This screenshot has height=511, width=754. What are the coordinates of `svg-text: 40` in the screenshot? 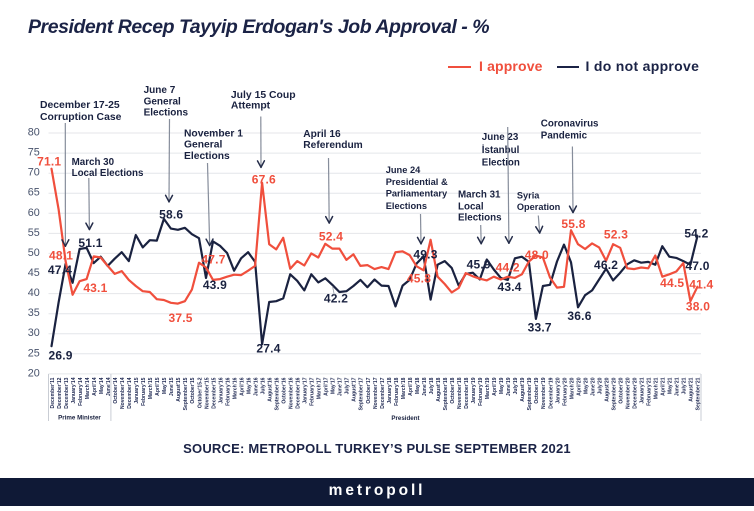 It's located at (34, 293).